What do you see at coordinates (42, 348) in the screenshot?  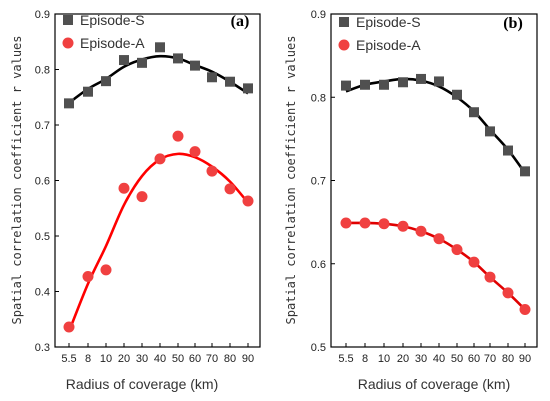 I see `y-tick-label: 0.3` at bounding box center [42, 348].